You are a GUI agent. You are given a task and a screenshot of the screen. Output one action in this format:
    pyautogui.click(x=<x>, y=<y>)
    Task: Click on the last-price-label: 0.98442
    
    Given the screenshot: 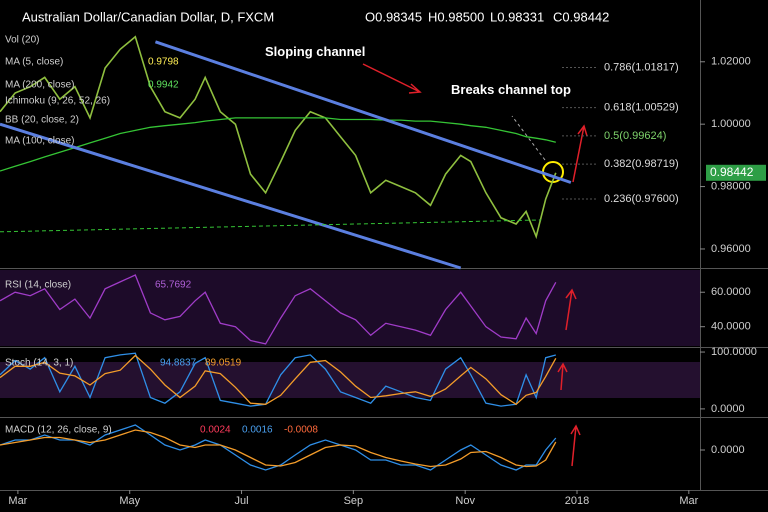 What is the action you would take?
    pyautogui.click(x=732, y=172)
    